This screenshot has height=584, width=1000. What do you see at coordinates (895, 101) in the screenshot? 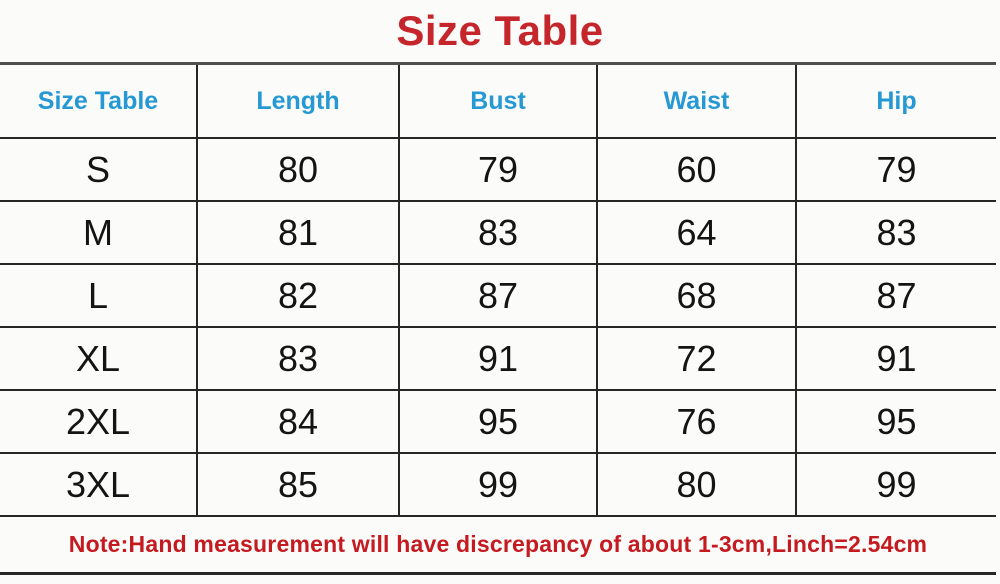
I see `header-hip: Hip` at bounding box center [895, 101].